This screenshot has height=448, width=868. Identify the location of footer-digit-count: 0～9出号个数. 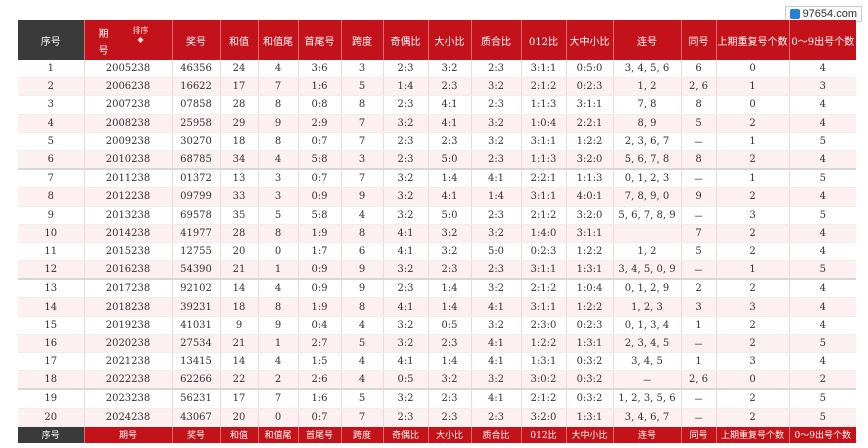
(822, 434).